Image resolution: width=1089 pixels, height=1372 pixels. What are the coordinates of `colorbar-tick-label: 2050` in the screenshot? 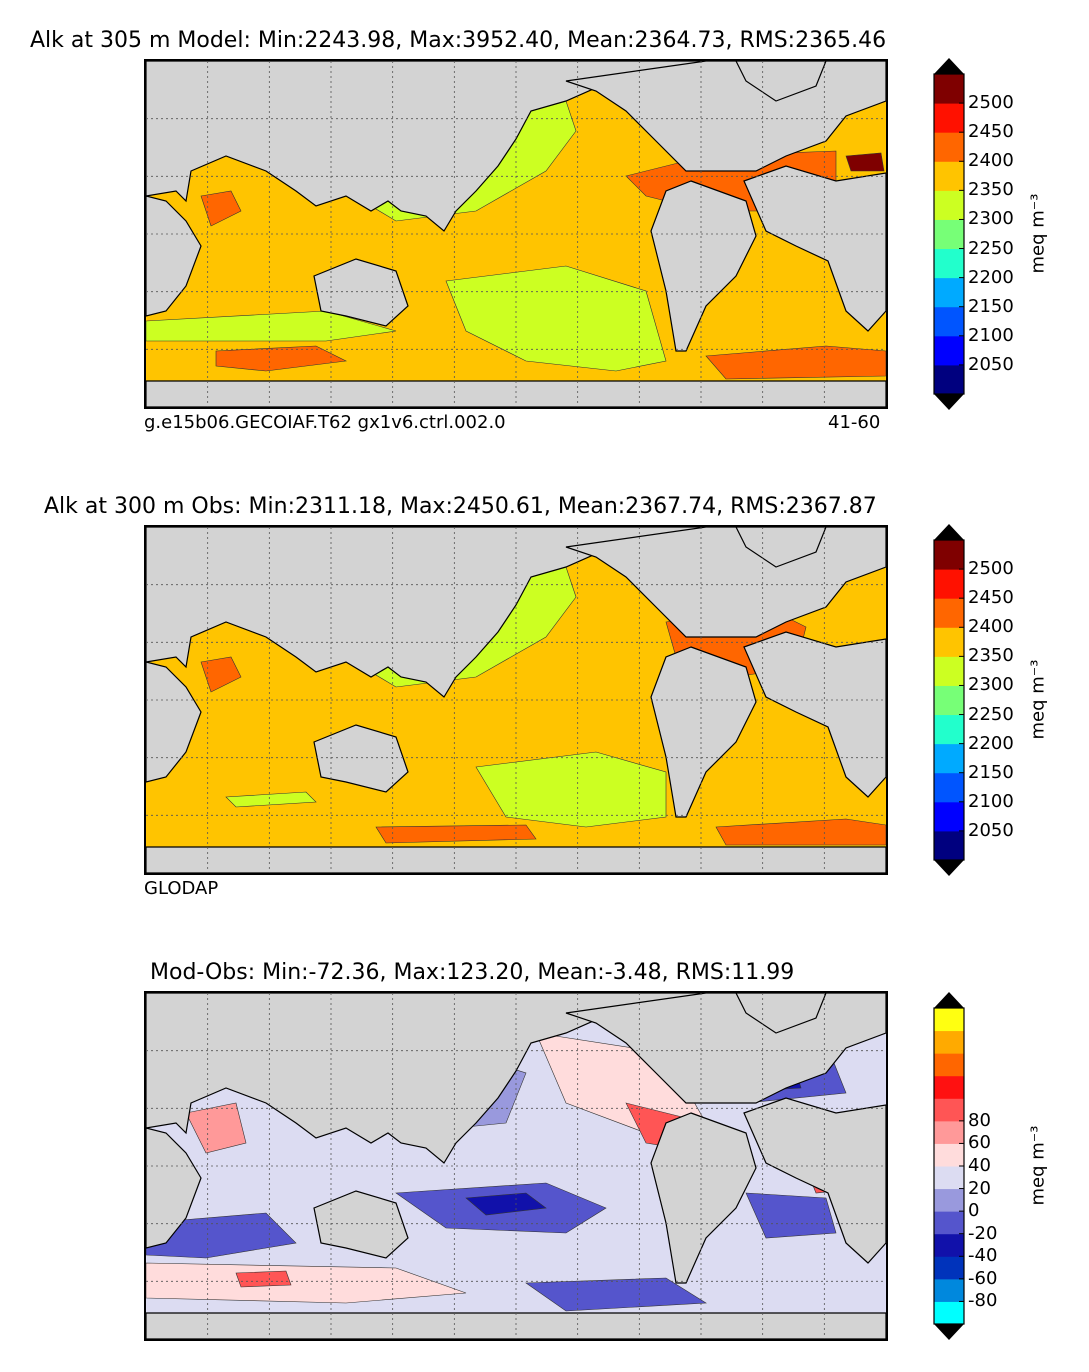 It's located at (991, 364).